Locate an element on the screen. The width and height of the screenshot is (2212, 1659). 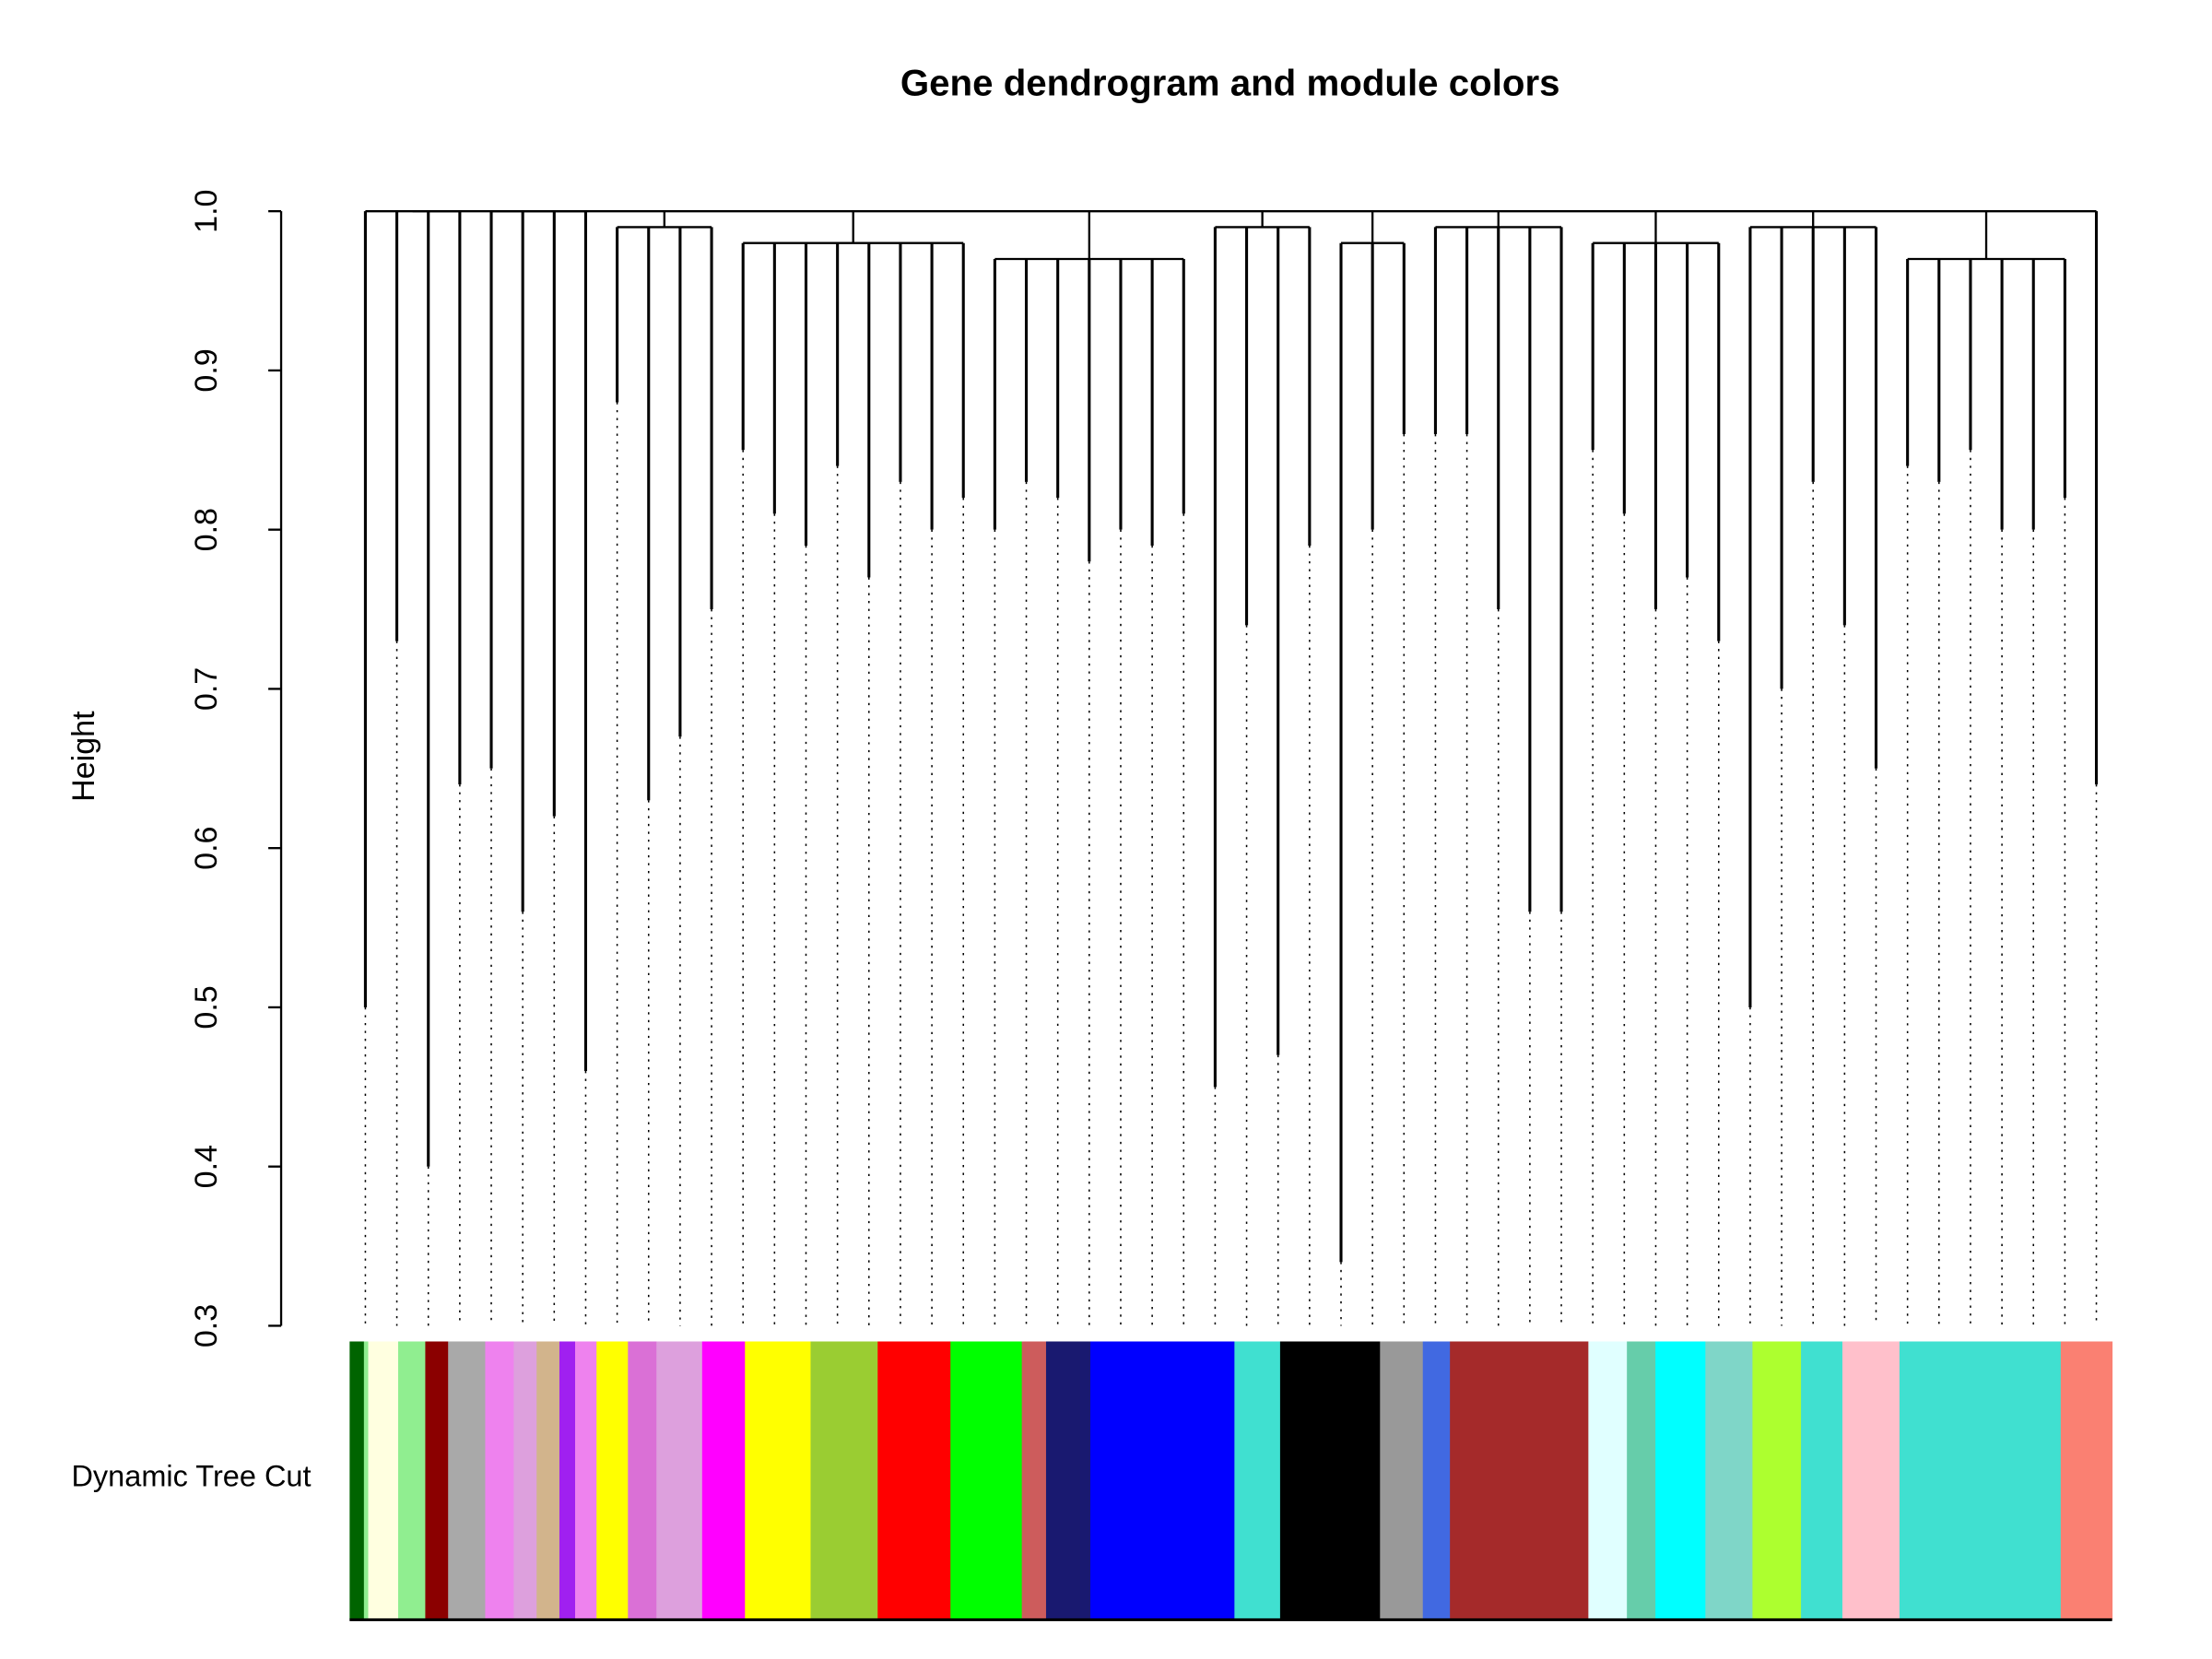
y-tick-label: 0.9 is located at coordinates (206, 370).